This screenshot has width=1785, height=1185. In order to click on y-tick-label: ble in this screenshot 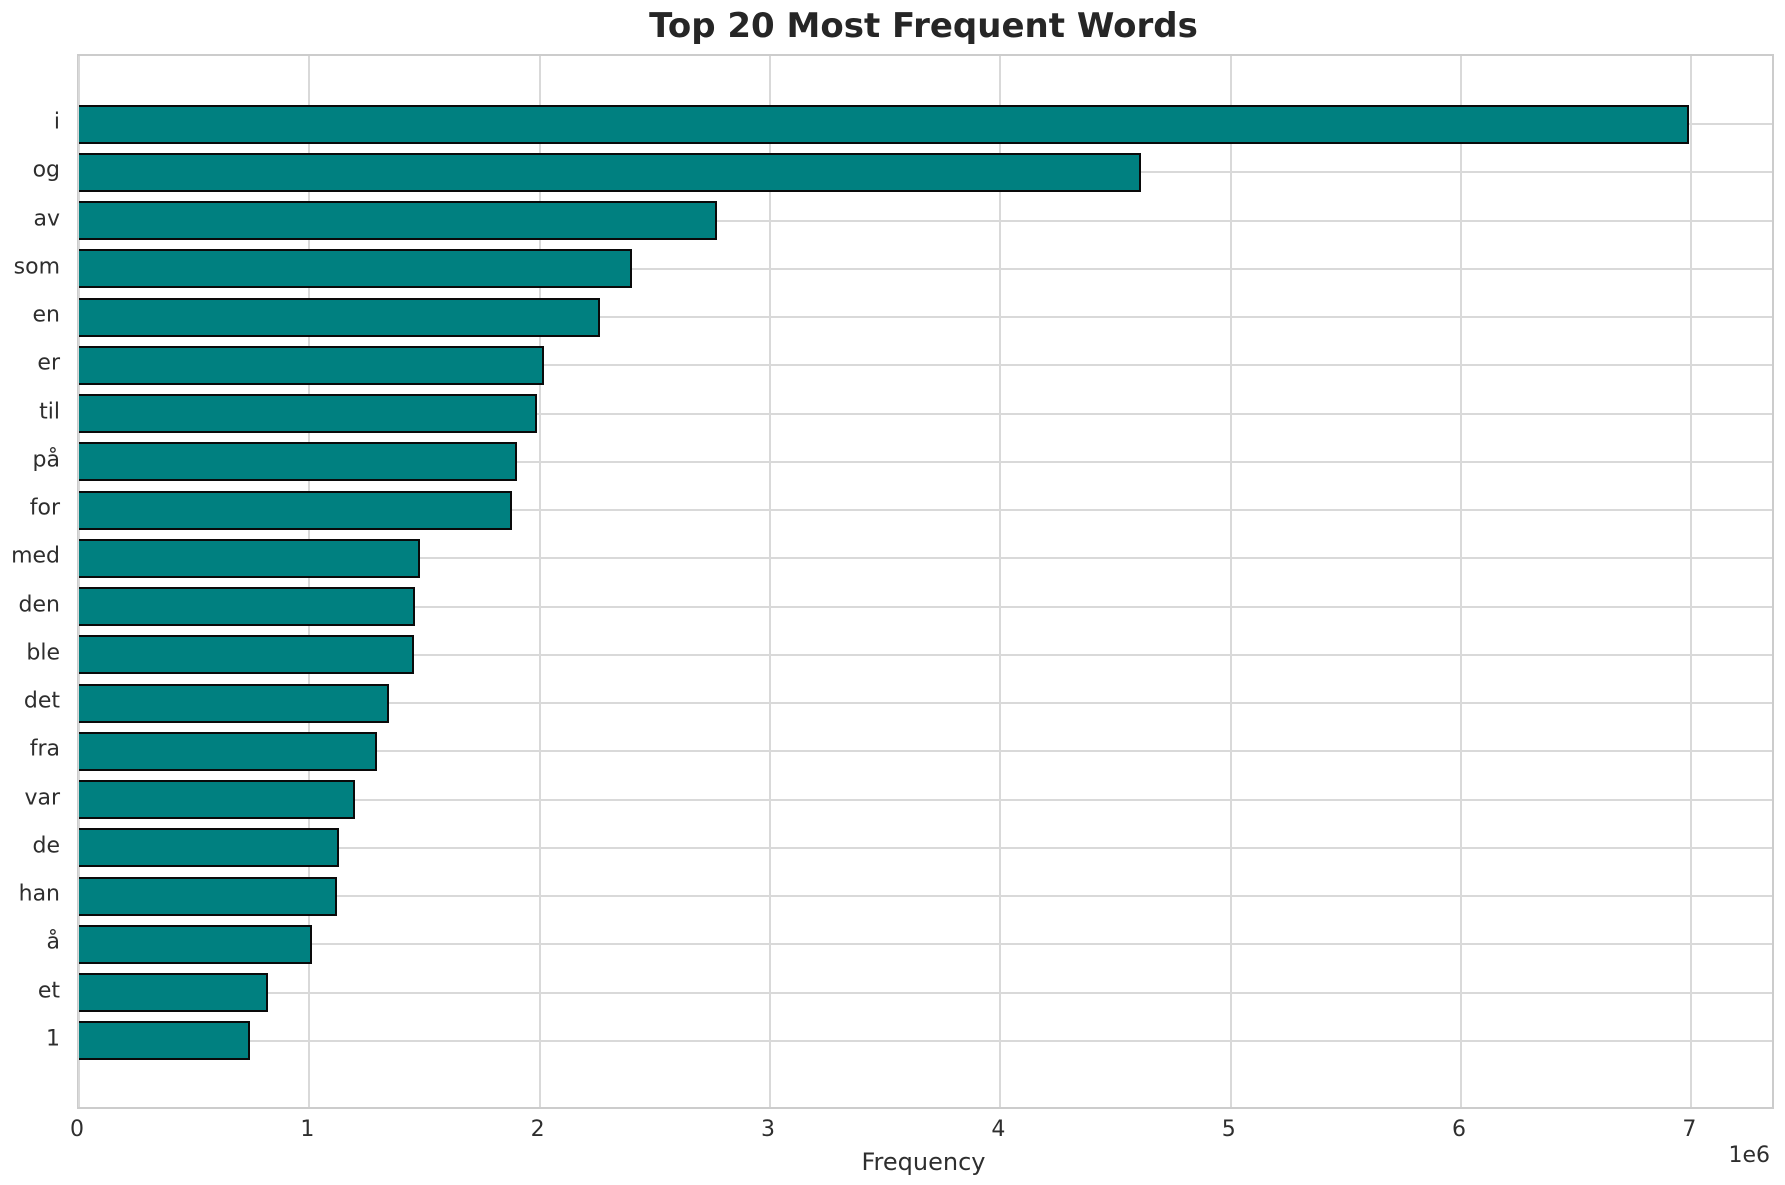, I will do `click(43, 653)`.